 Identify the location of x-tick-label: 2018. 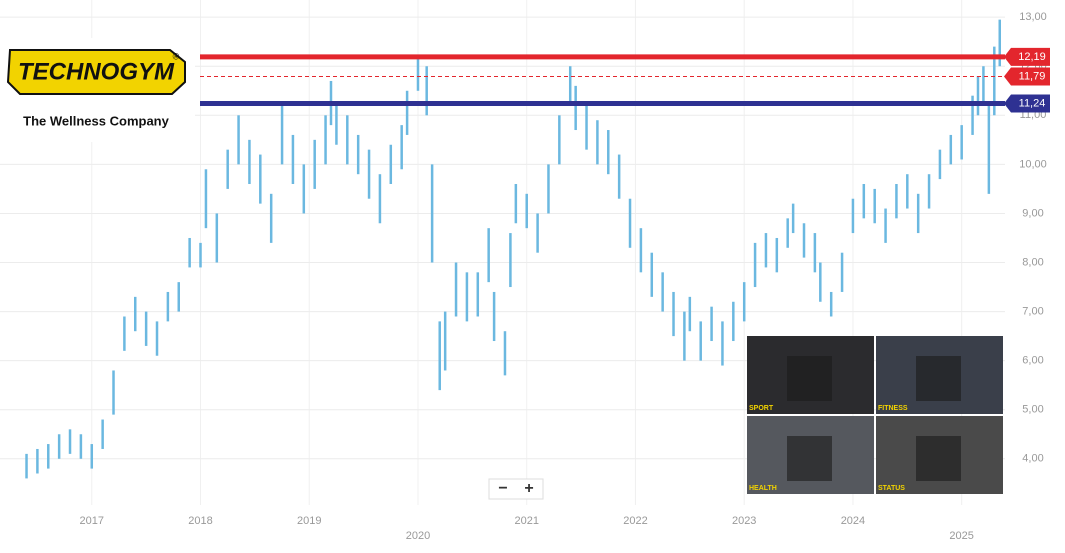
(200, 521).